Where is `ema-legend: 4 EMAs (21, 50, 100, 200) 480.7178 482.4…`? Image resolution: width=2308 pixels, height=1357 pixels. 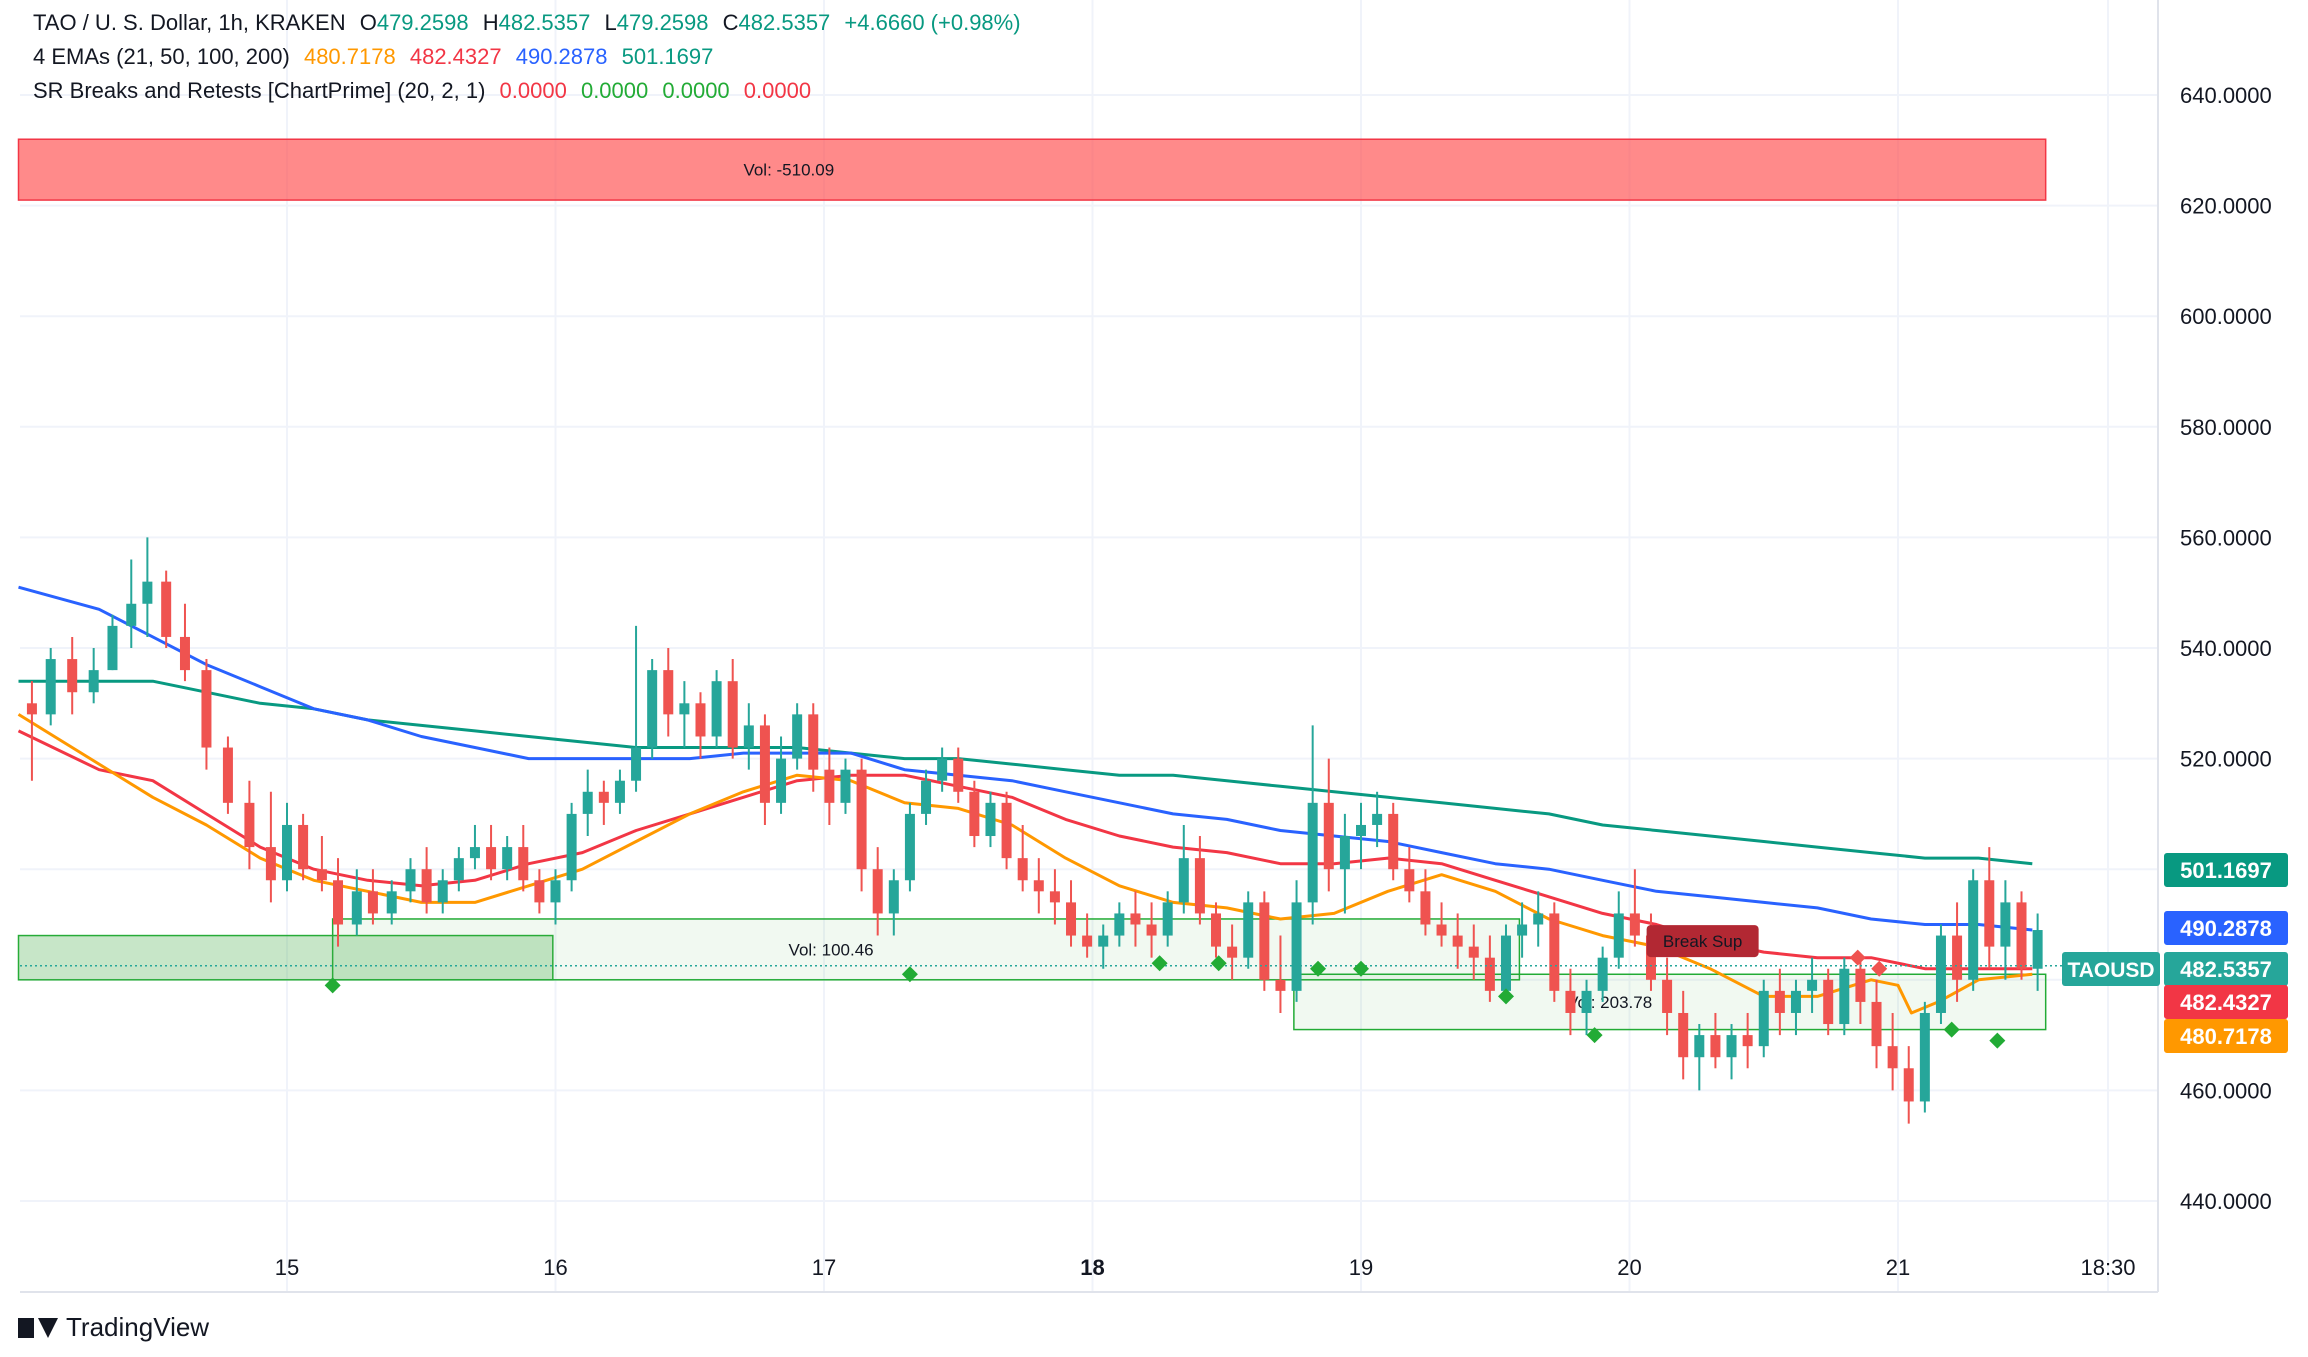
ema-legend: 4 EMAs (21, 50, 100, 200) 480.7178 482.4… is located at coordinates (377, 57).